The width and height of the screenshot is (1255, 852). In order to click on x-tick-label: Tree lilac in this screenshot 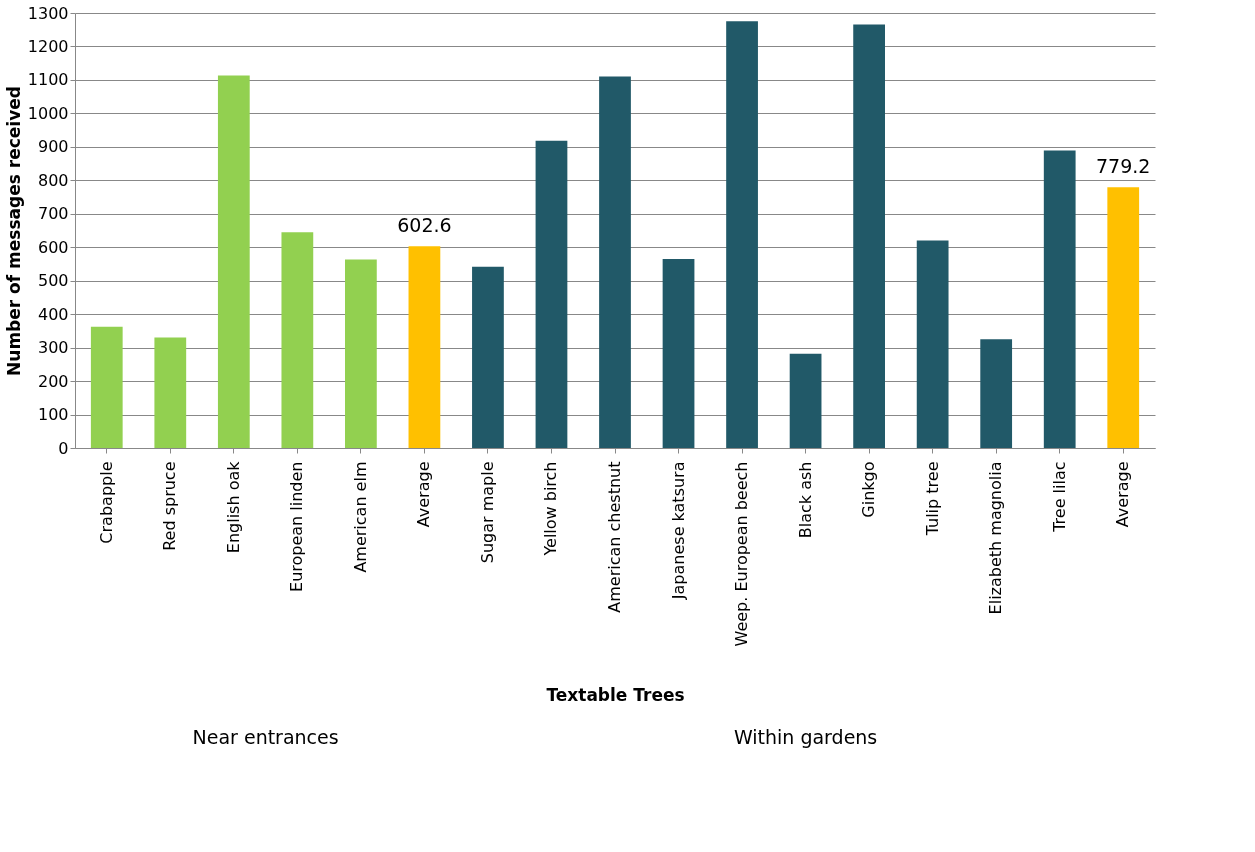, I will do `click(1059, 497)`.